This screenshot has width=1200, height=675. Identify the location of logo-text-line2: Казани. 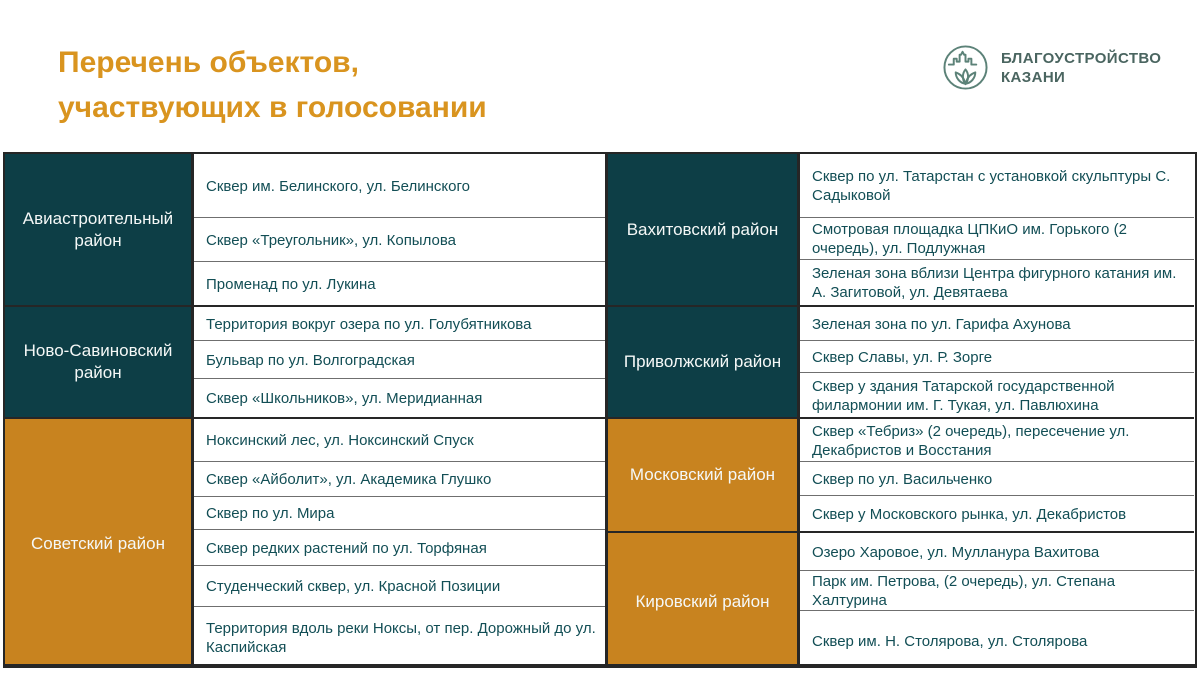
(1033, 77).